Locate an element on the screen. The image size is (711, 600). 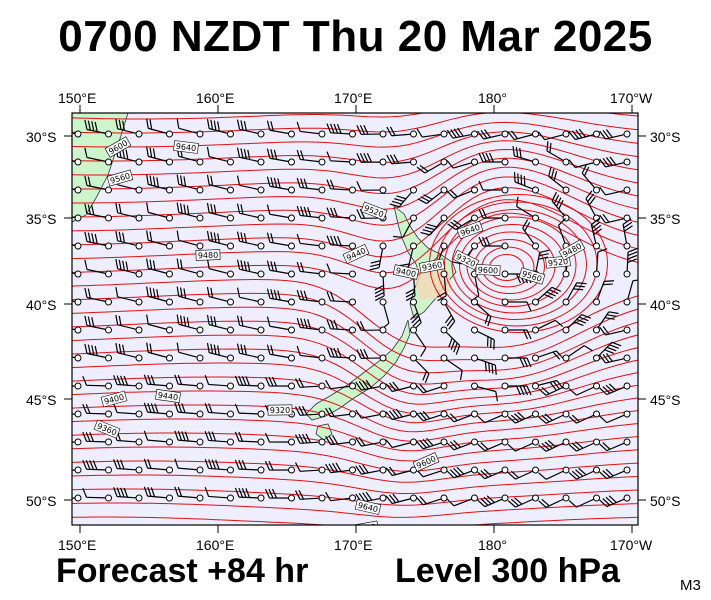
lat-label-left-45s: 45°S is located at coordinates (41, 400).